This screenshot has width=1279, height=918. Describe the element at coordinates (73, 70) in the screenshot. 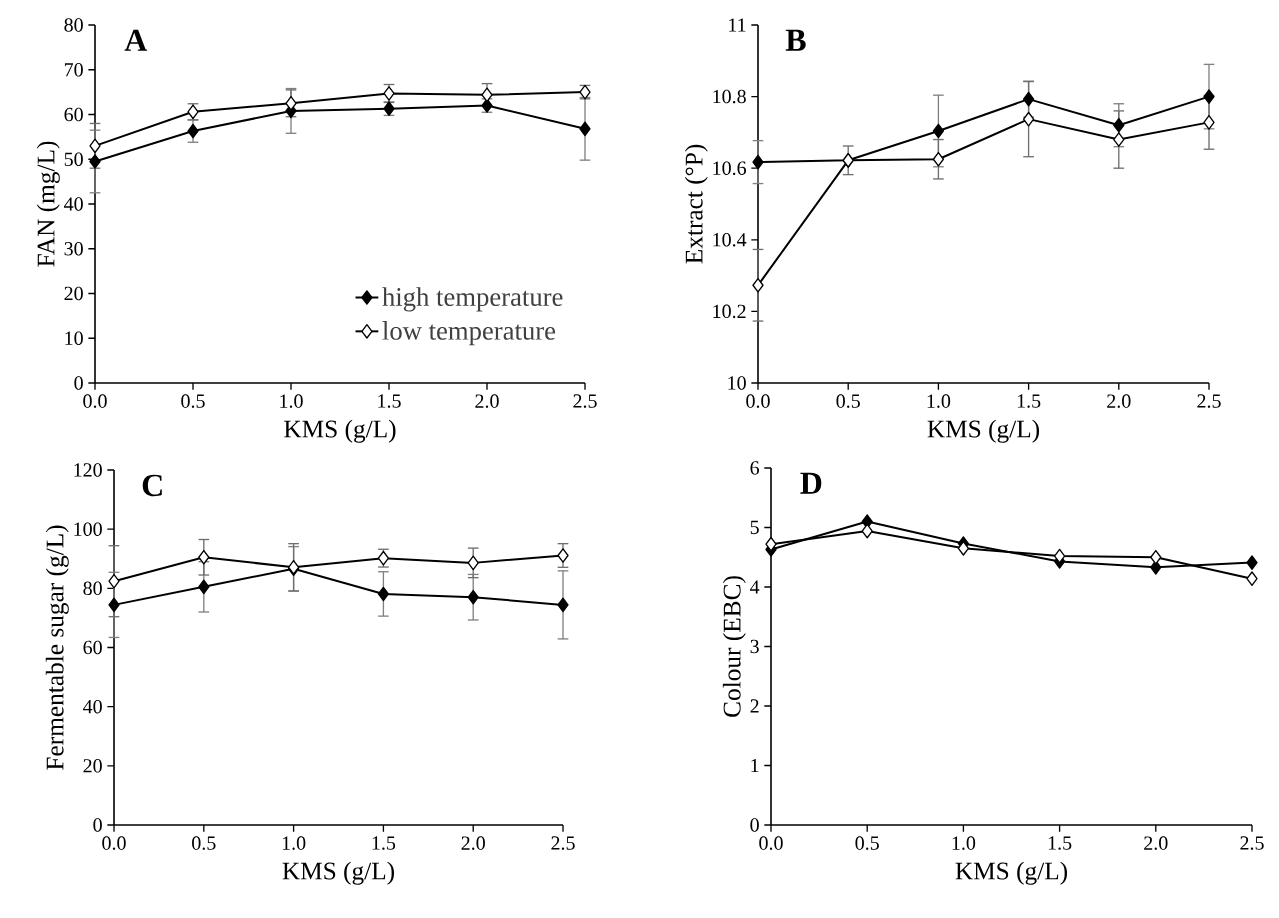

I see `y-tick-label: 70` at that location.